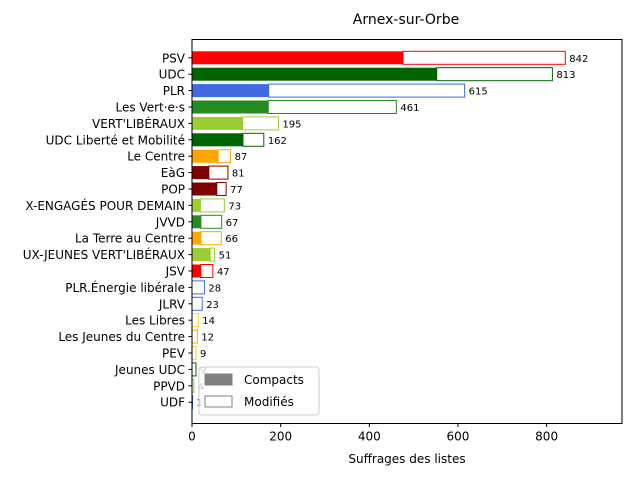  Describe the element at coordinates (231, 239) in the screenshot. I see `value-label: 66` at that location.